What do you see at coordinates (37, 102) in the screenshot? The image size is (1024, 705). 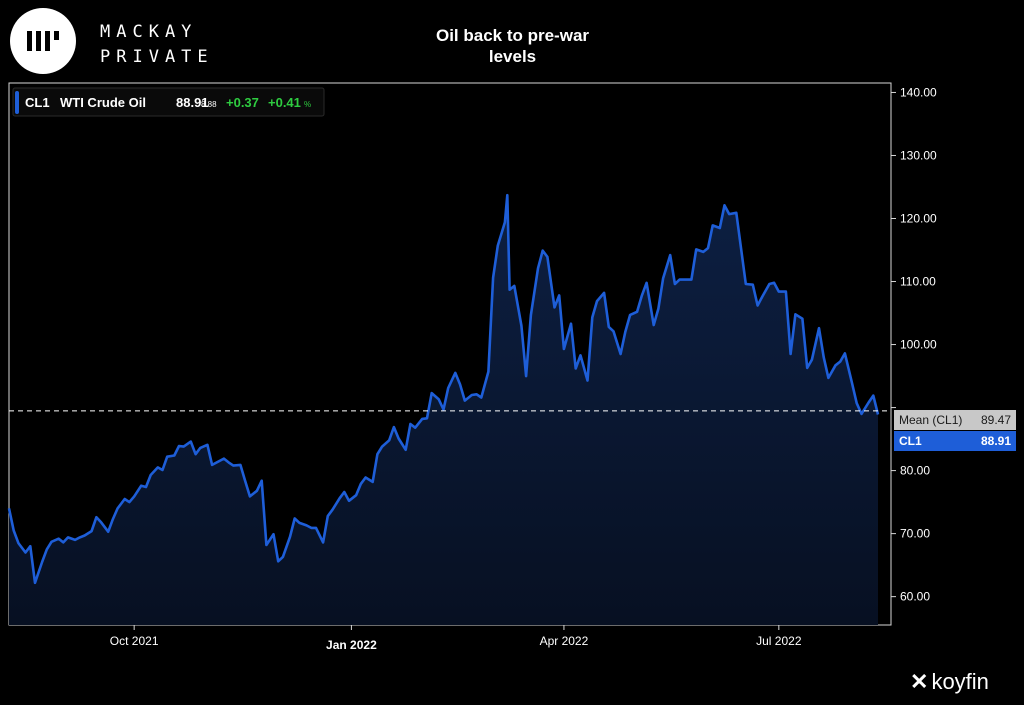 I see `legend-ticker: CL1` at bounding box center [37, 102].